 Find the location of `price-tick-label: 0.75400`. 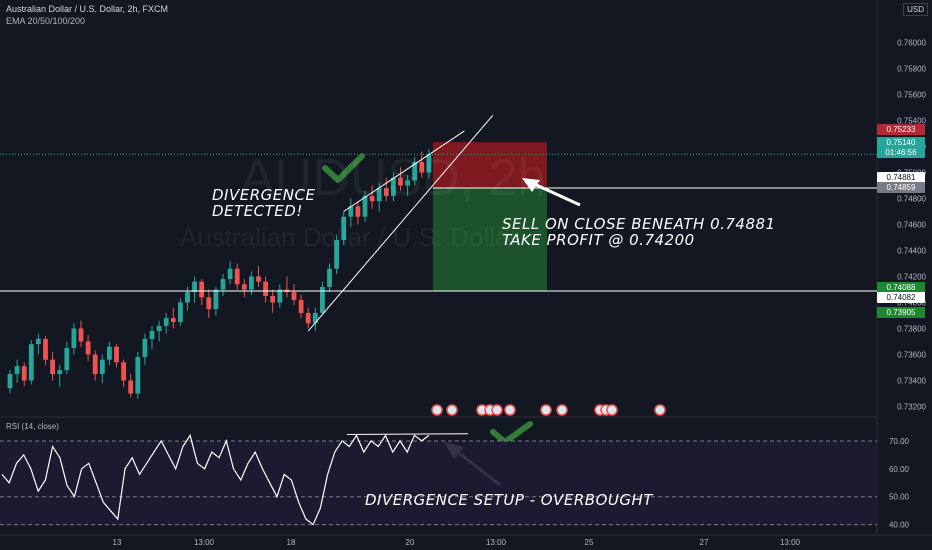

price-tick-label: 0.75400 is located at coordinates (911, 121).